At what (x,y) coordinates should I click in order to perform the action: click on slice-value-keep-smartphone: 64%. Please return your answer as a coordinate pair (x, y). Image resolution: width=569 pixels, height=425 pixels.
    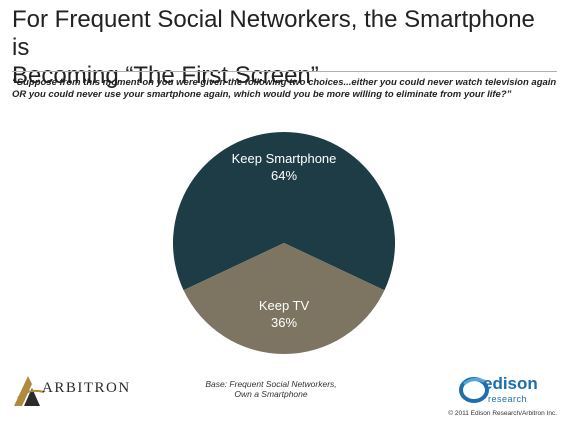
    Looking at the image, I should click on (284, 175).